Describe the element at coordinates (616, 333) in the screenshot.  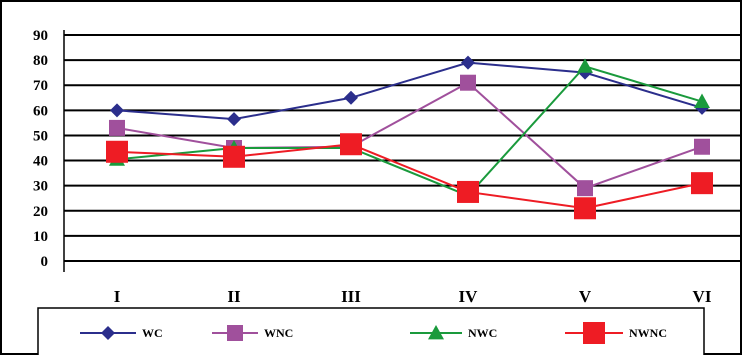
I see `legend-item-nwnc: NWNC` at that location.